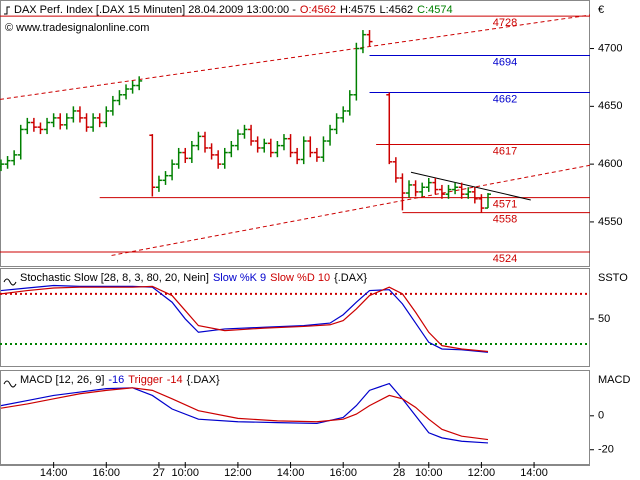 The height and width of the screenshot is (480, 640). I want to click on legend-title: MACD [12, 26, 9], so click(62, 380).